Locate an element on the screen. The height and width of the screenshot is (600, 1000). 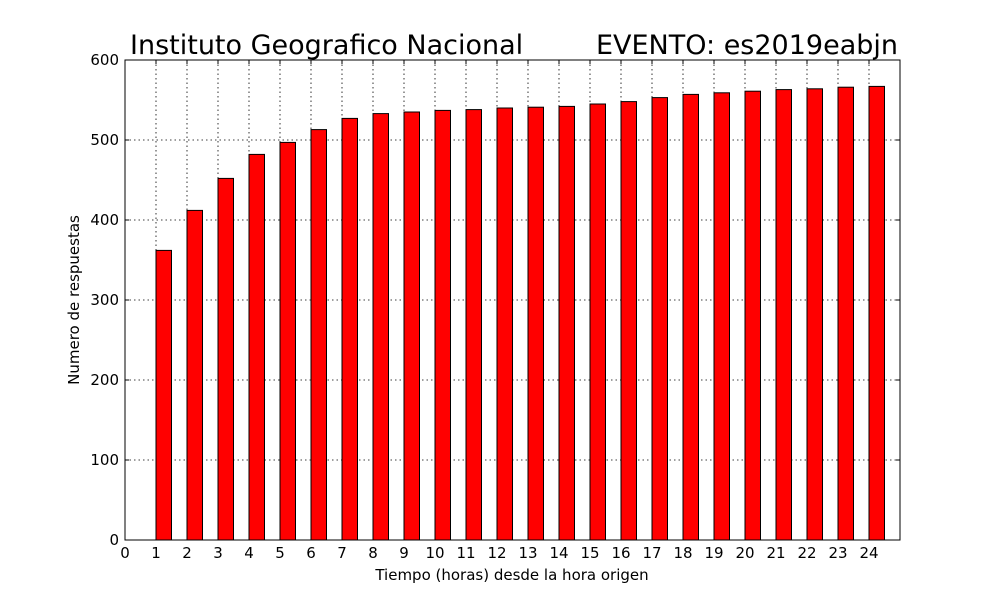
y-axis-title: Numero de respuestas is located at coordinates (74, 300).